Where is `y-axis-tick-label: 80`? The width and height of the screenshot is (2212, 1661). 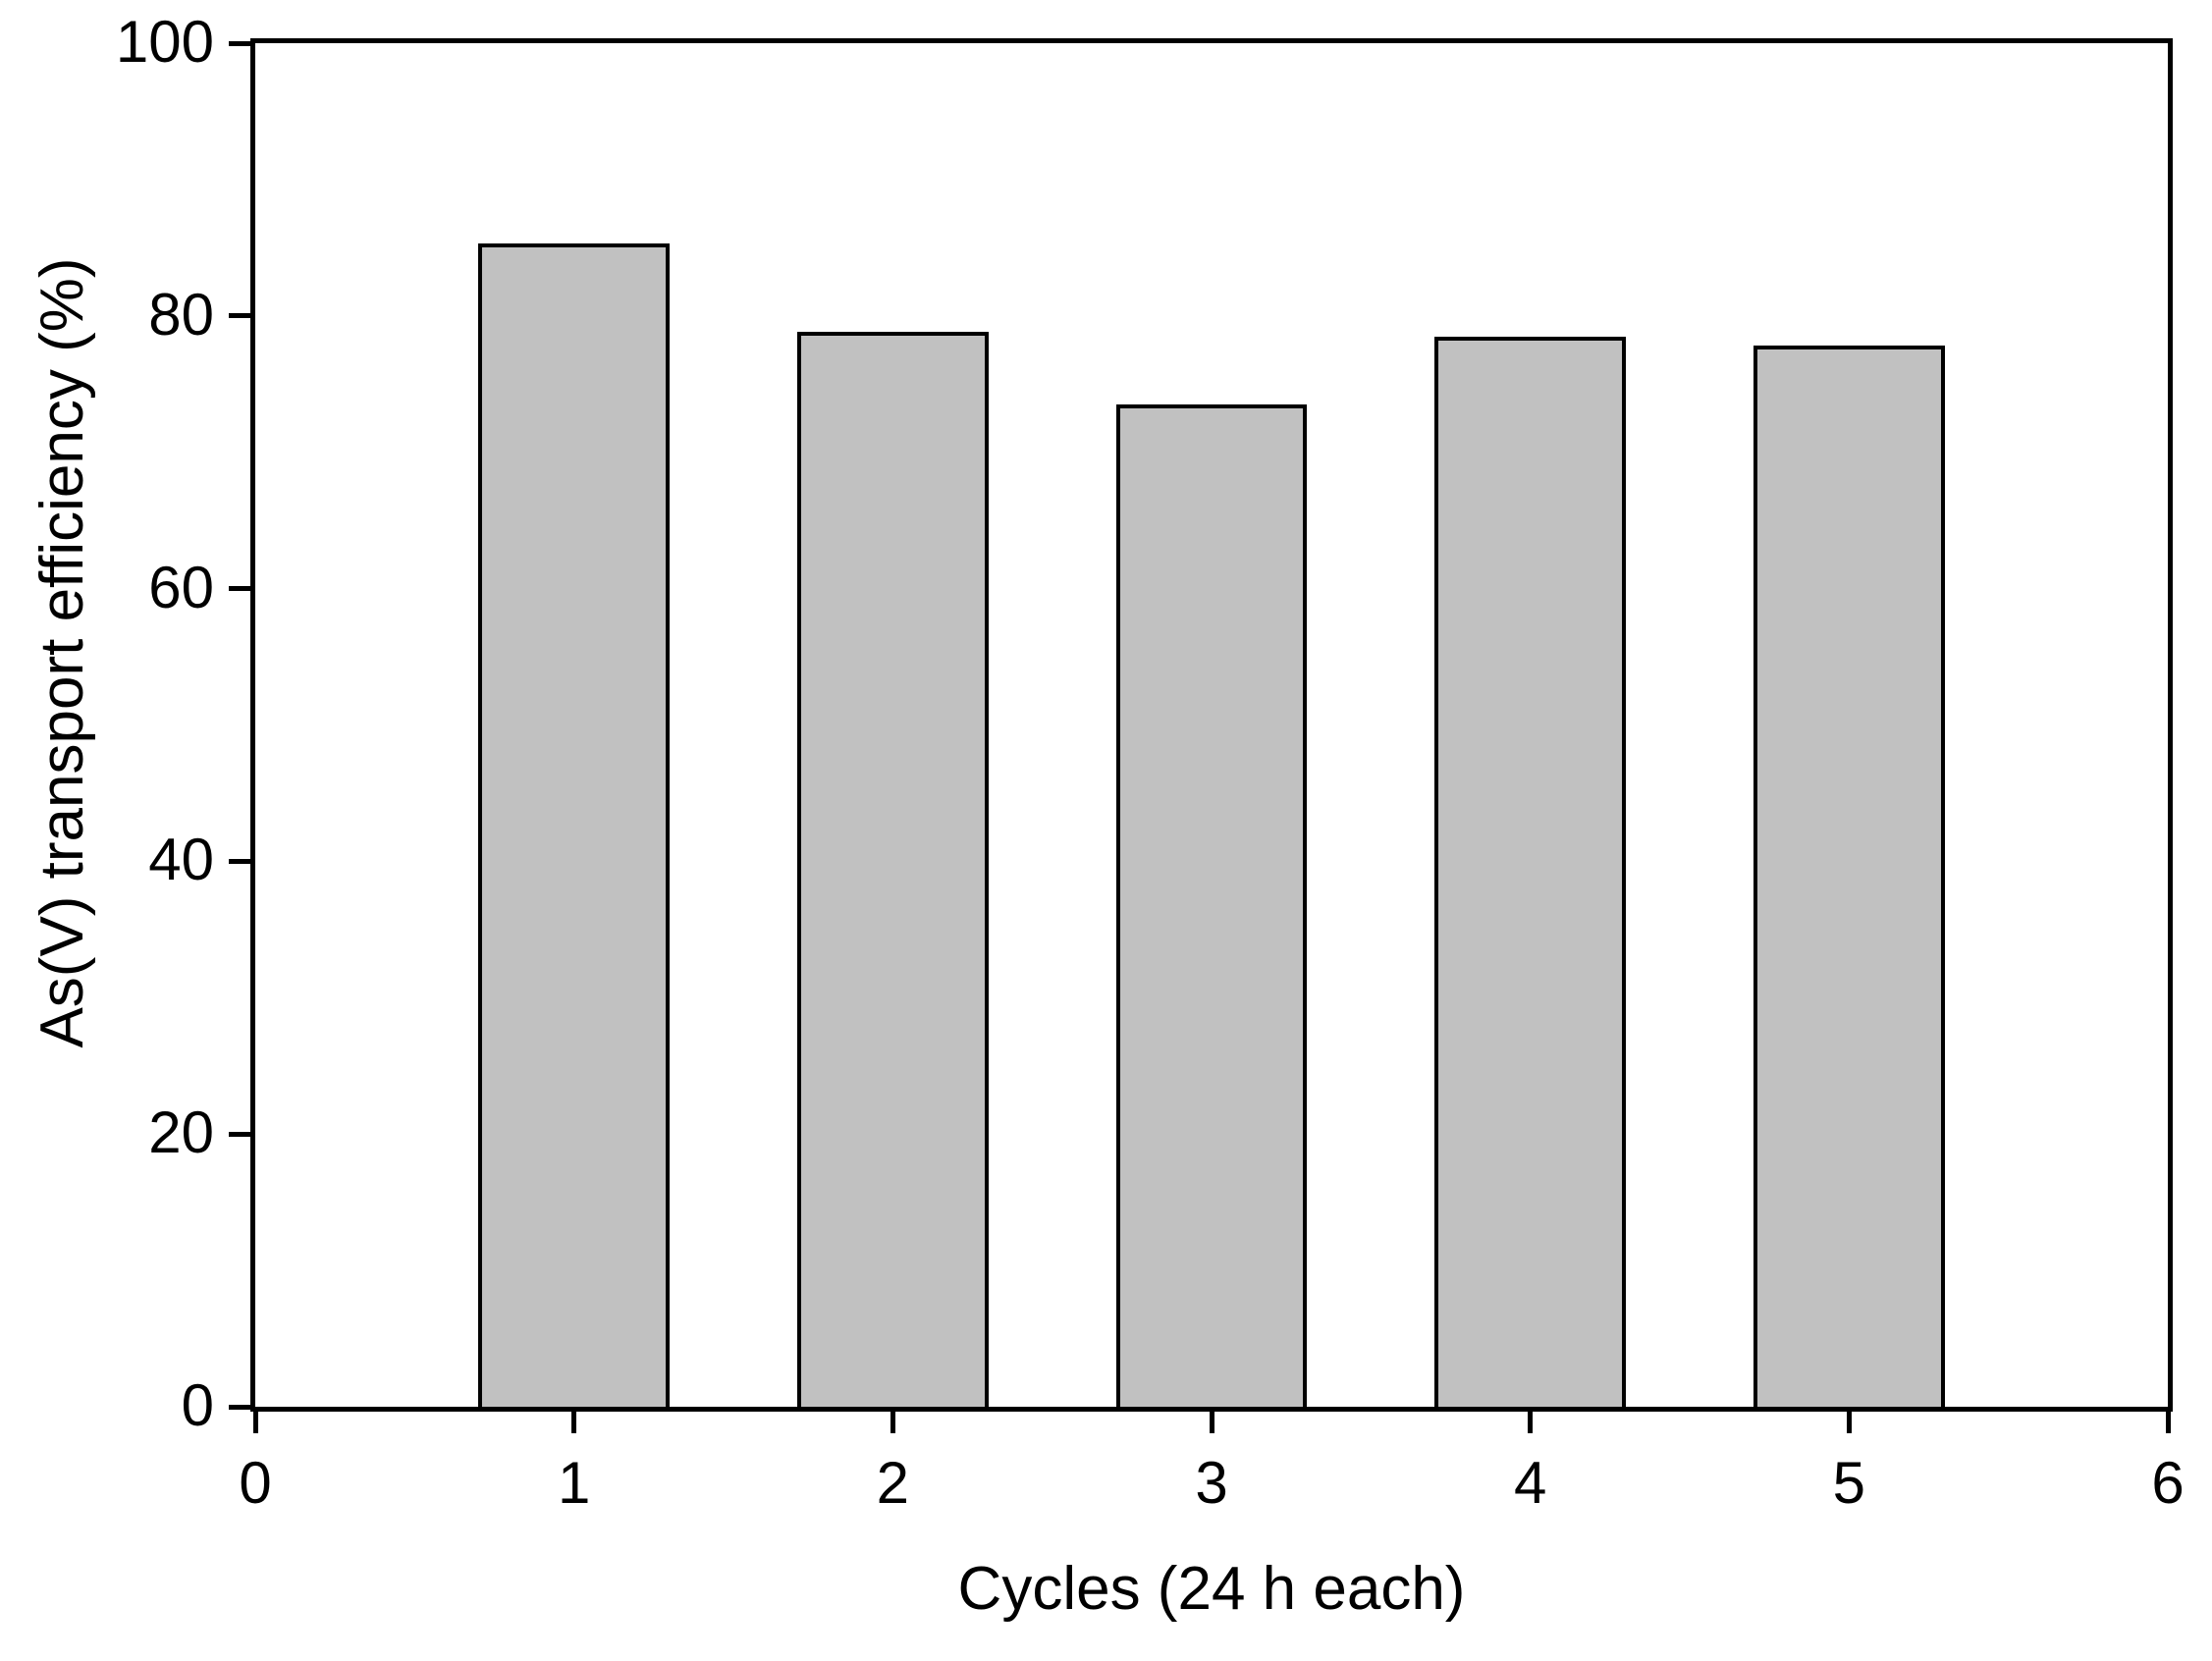
y-axis-tick-label: 80 is located at coordinates (181, 314).